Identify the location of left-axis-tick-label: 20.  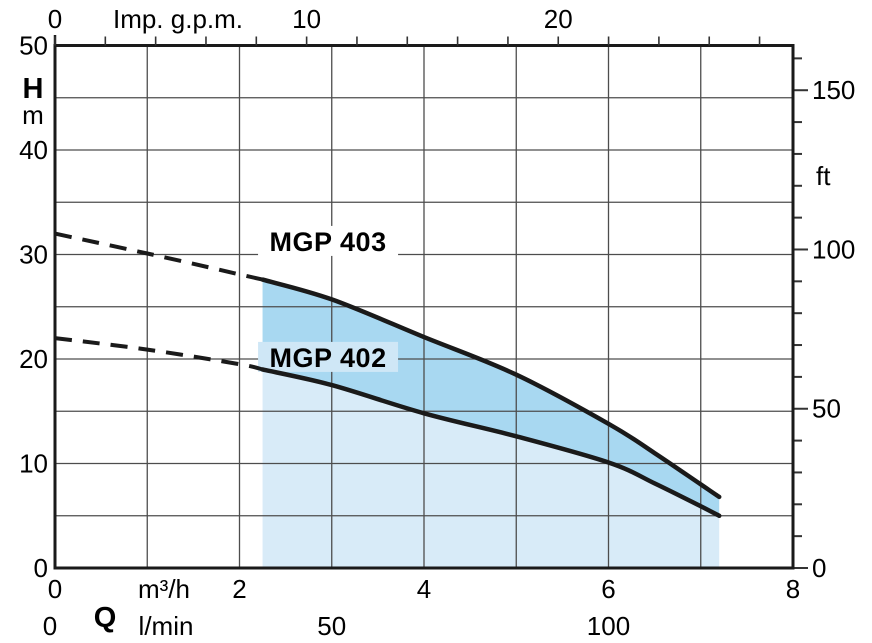
(33, 359).